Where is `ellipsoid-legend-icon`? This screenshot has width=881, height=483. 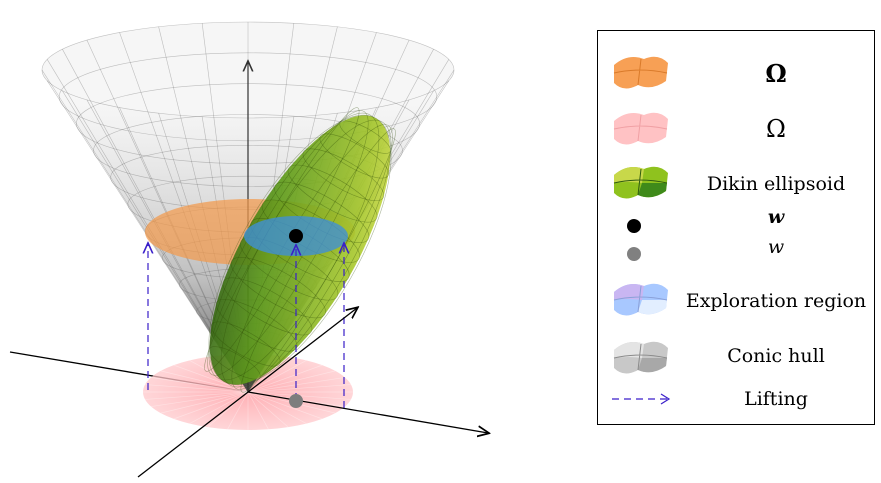
ellipsoid-legend-icon is located at coordinates (640, 182).